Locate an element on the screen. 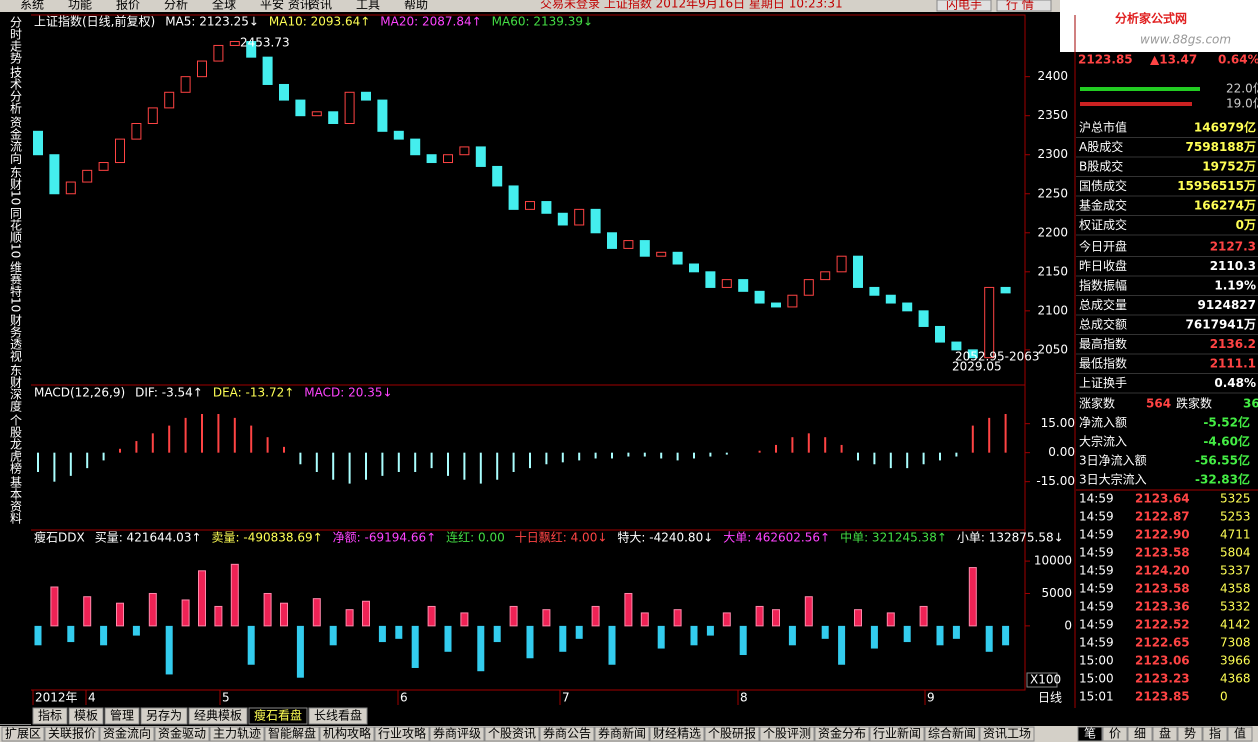 This screenshot has height=742, width=1258. side-tab: 个股龙虎榜 is located at coordinates (15, 443).